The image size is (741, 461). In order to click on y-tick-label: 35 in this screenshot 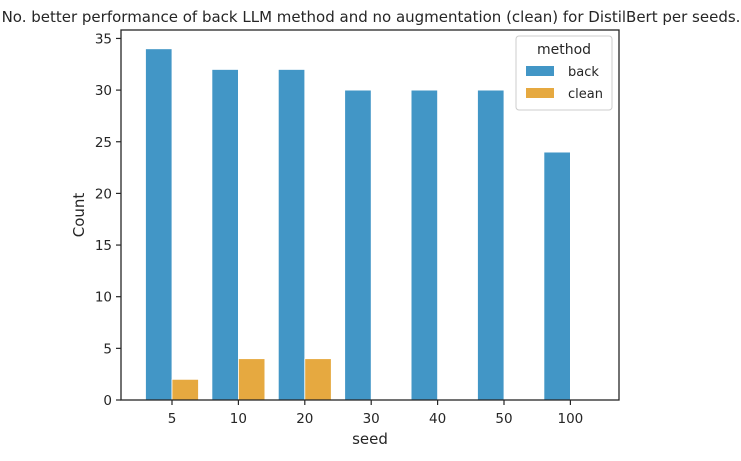, I will do `click(103, 39)`.